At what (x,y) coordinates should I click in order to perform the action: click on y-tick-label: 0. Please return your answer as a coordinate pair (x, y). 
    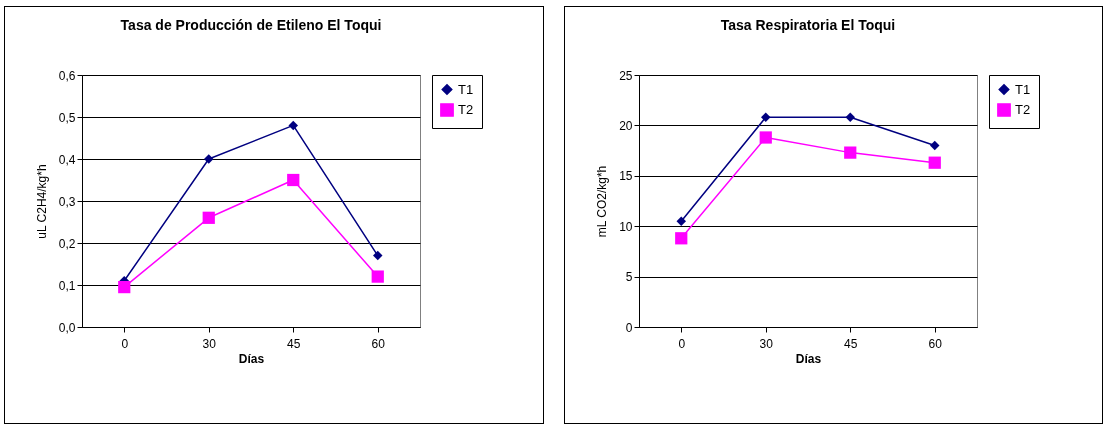
    Looking at the image, I should click on (629, 327).